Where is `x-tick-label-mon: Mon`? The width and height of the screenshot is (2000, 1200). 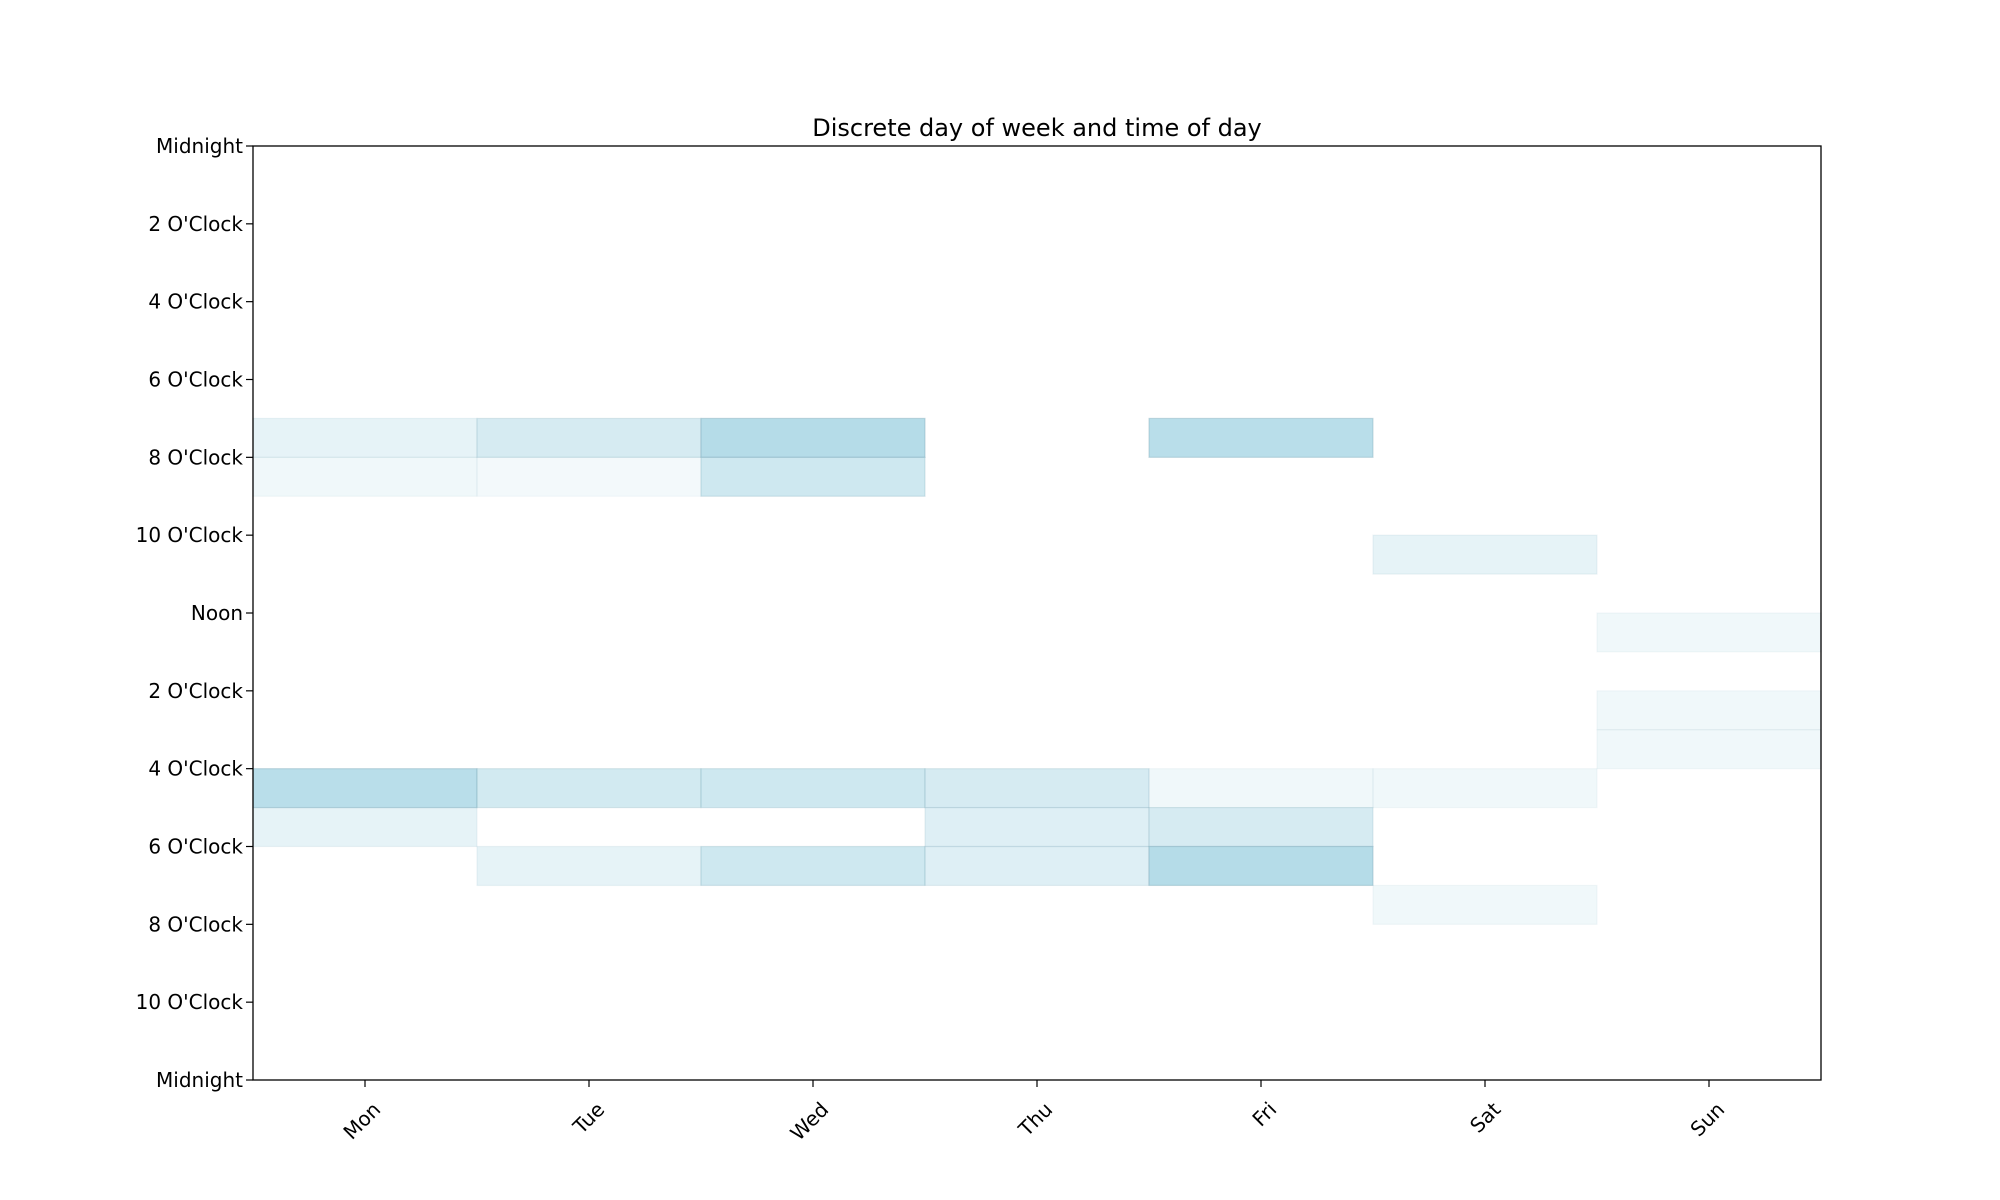
x-tick-label-mon: Mon is located at coordinates (361, 1120).